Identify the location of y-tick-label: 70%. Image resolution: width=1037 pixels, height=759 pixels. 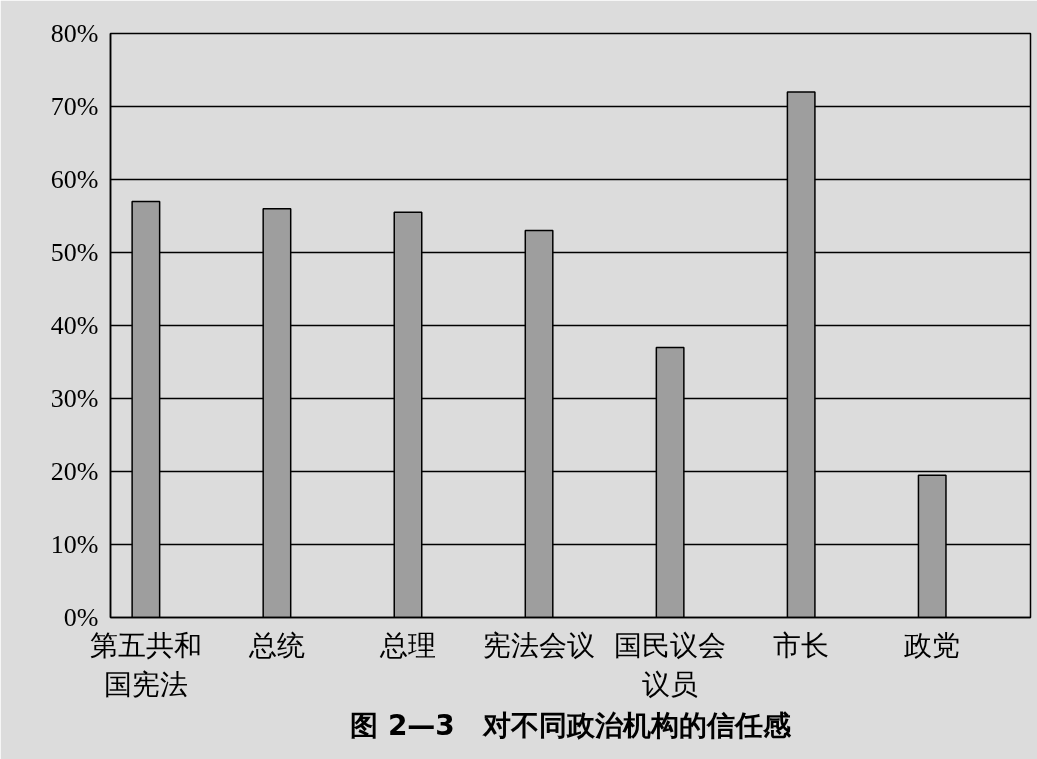
(74, 106).